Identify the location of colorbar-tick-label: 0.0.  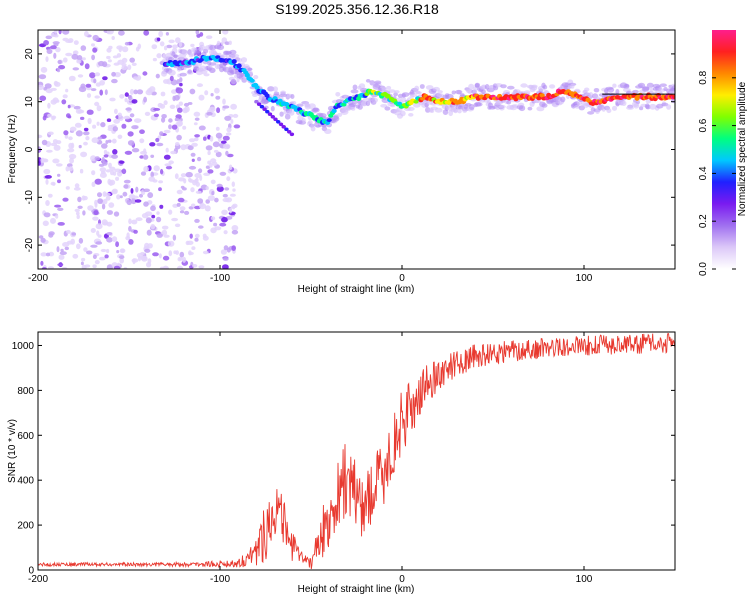
(703, 269).